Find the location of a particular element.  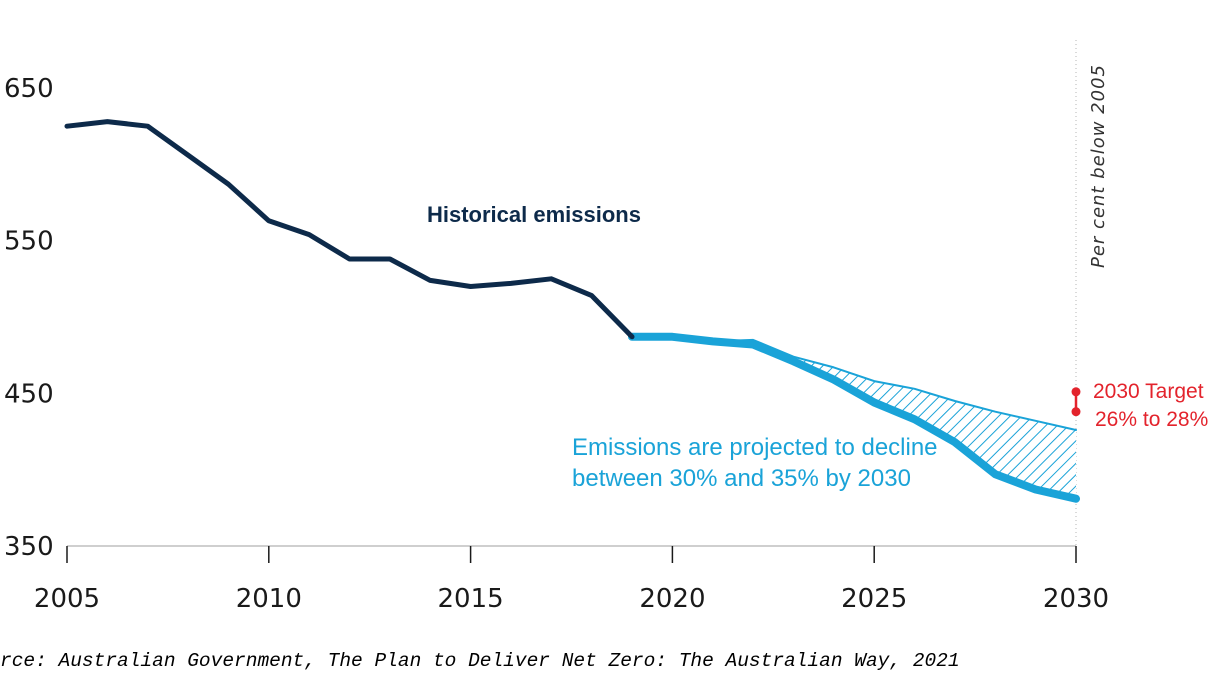

historical-emissions-line is located at coordinates (349, 229).